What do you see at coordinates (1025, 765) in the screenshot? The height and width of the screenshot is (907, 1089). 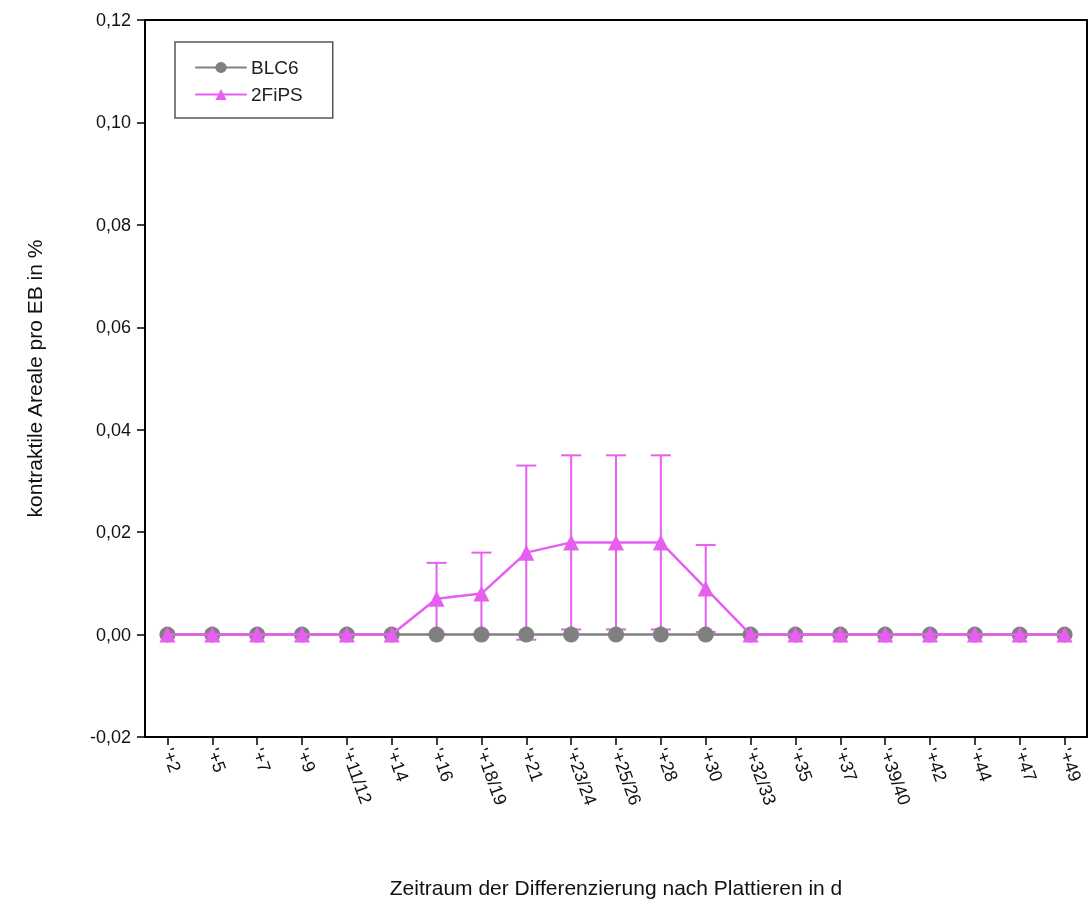 I see `x-tick-label: '+47` at bounding box center [1025, 765].